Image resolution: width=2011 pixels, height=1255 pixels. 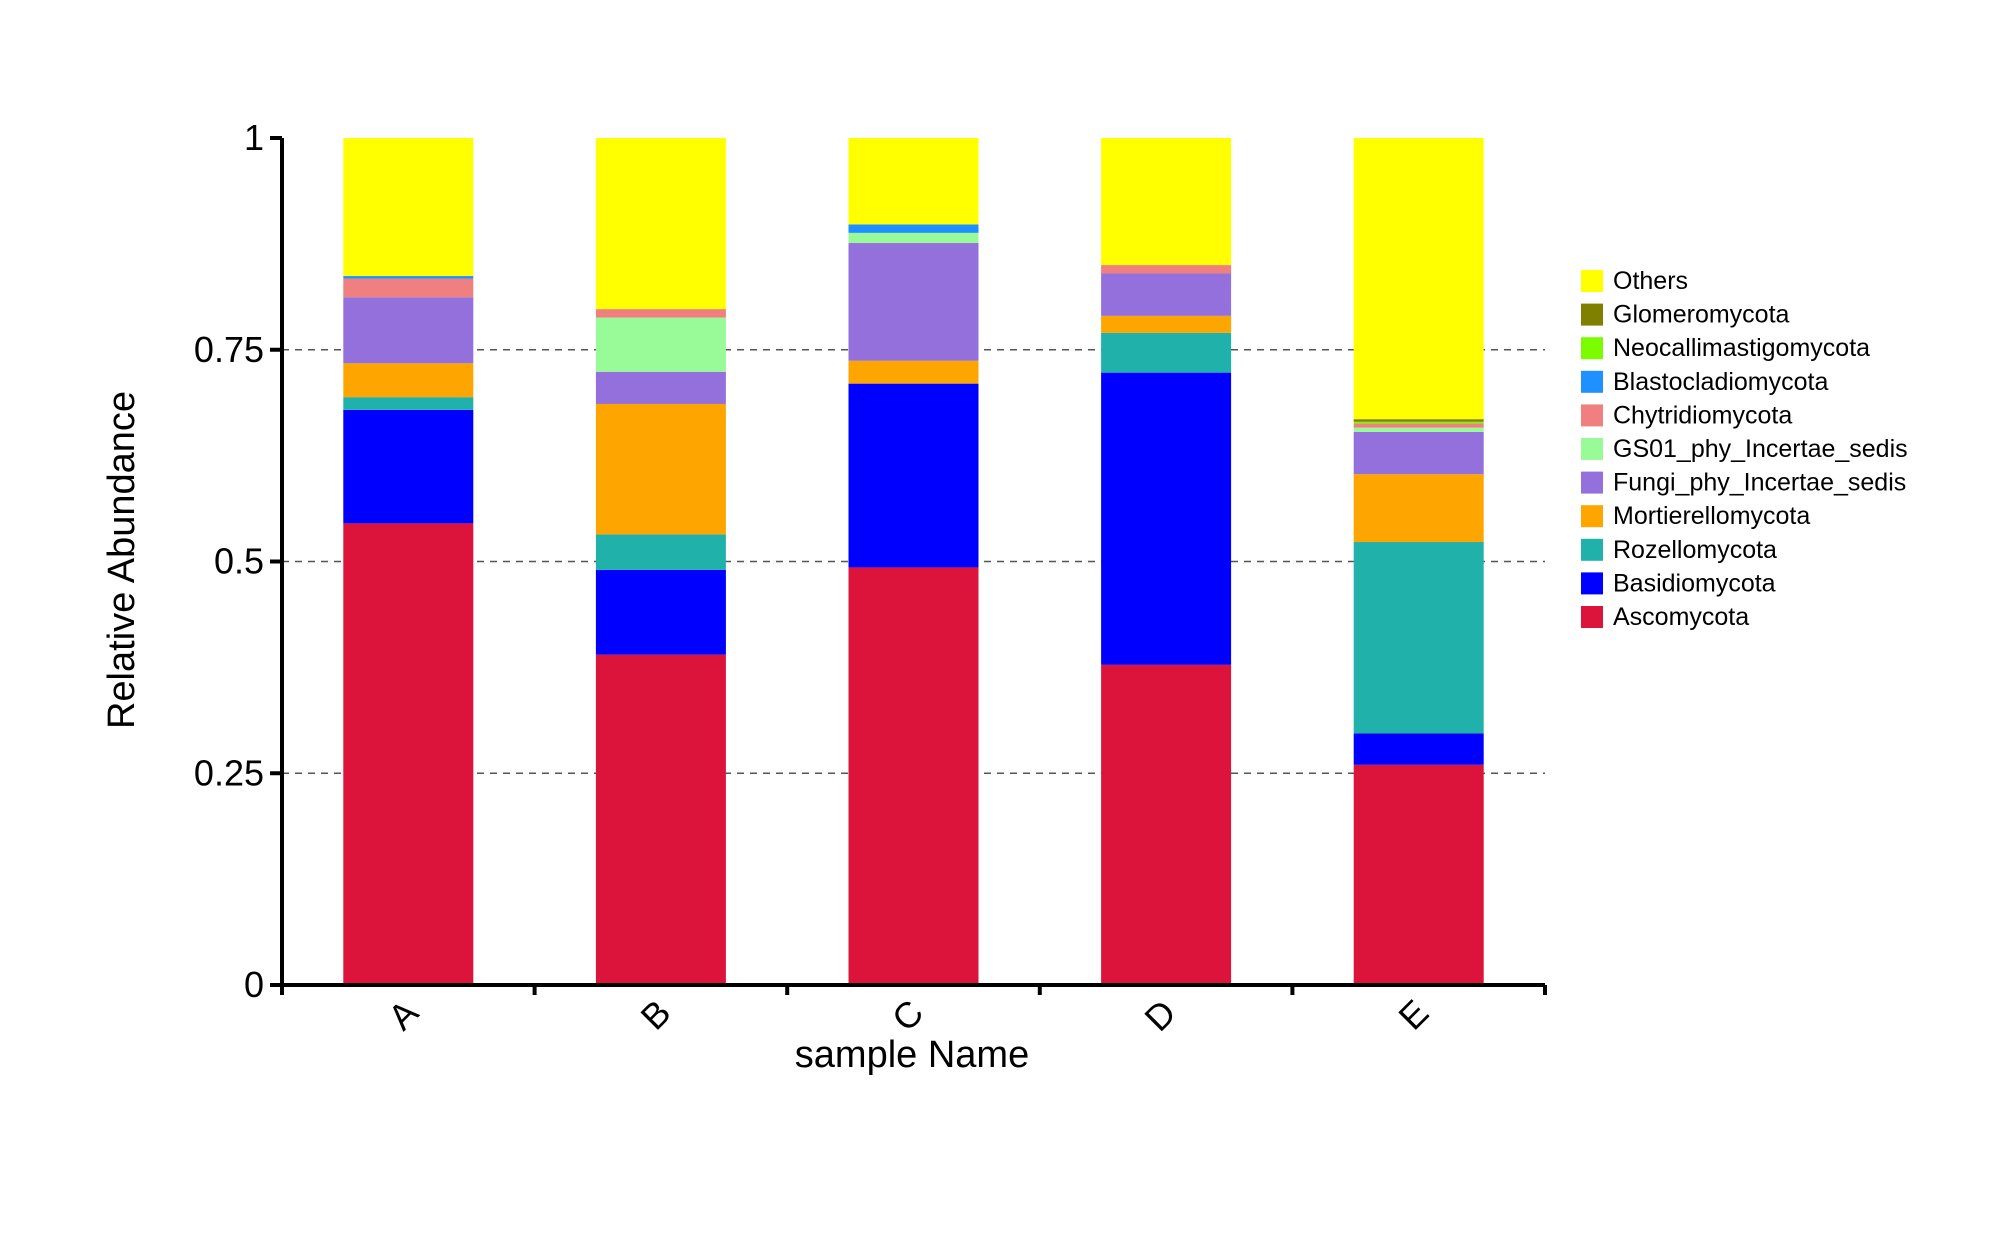 I want to click on bar-A-Mortierellomycota, so click(x=408, y=380).